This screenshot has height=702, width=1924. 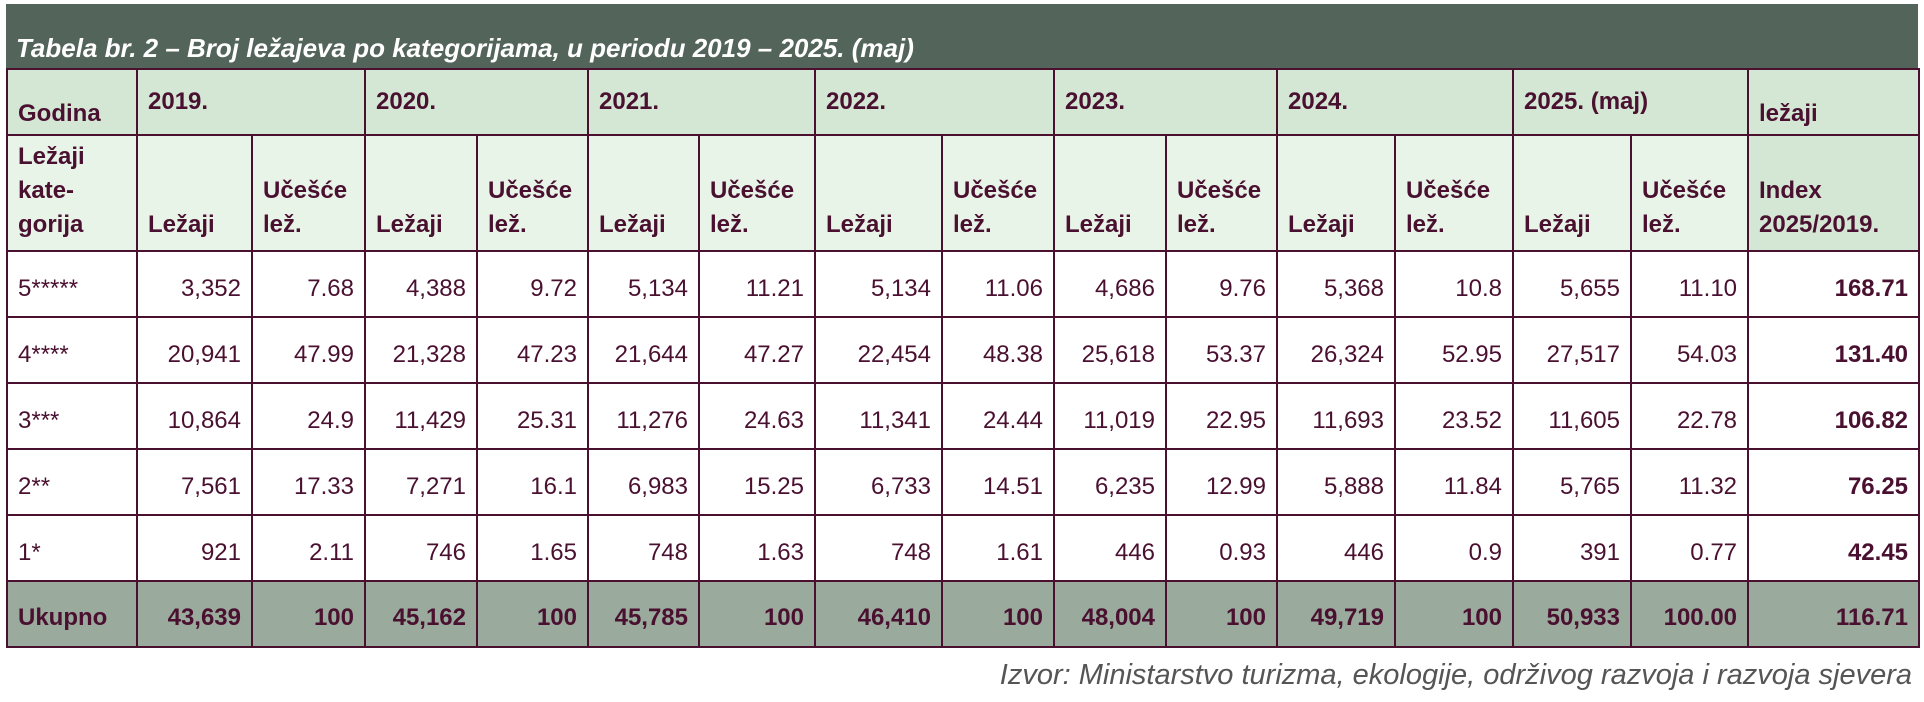 I want to click on lezaji-cell: 43,639, so click(x=194, y=614).